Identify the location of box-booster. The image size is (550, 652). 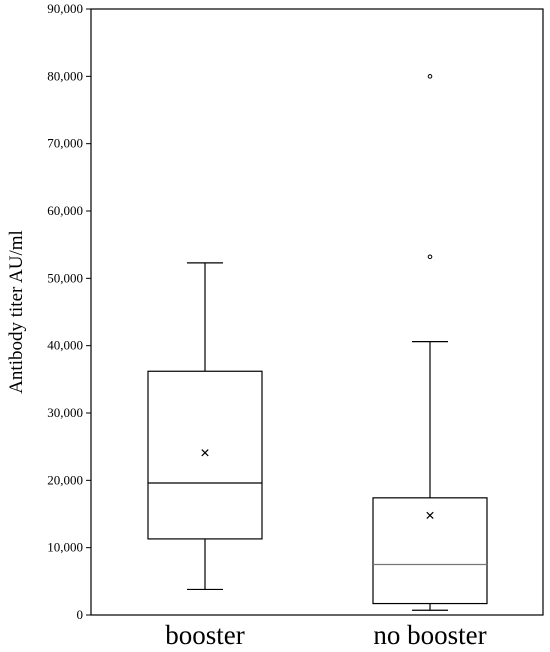
(205, 426).